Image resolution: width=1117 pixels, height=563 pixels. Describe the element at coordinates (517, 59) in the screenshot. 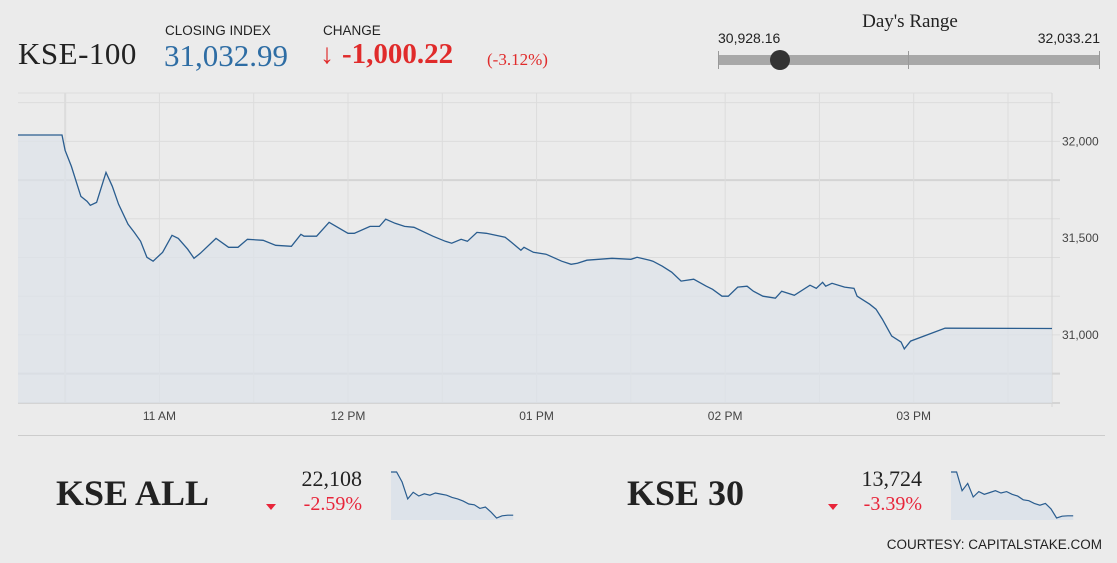

I see `change-percent: (-3.12%)` at that location.